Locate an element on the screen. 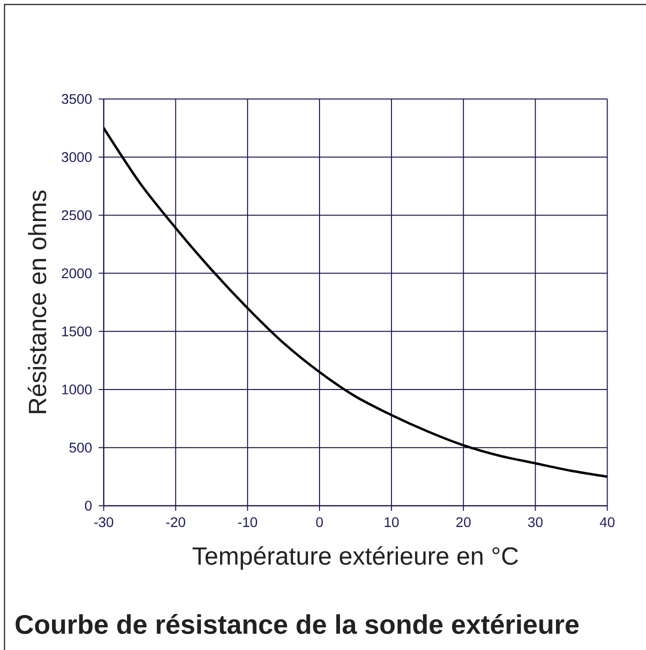  x-tick-label: 40 is located at coordinates (607, 522).